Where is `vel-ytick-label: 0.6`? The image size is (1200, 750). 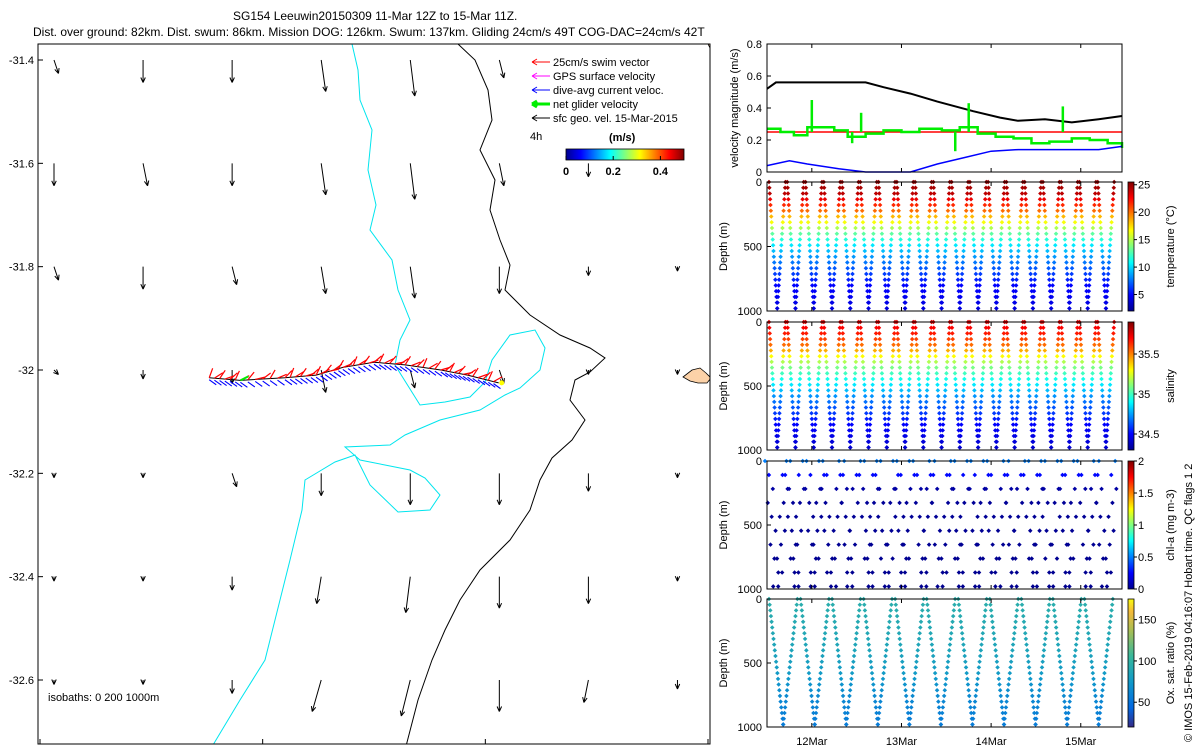 vel-ytick-label: 0.6 is located at coordinates (754, 77).